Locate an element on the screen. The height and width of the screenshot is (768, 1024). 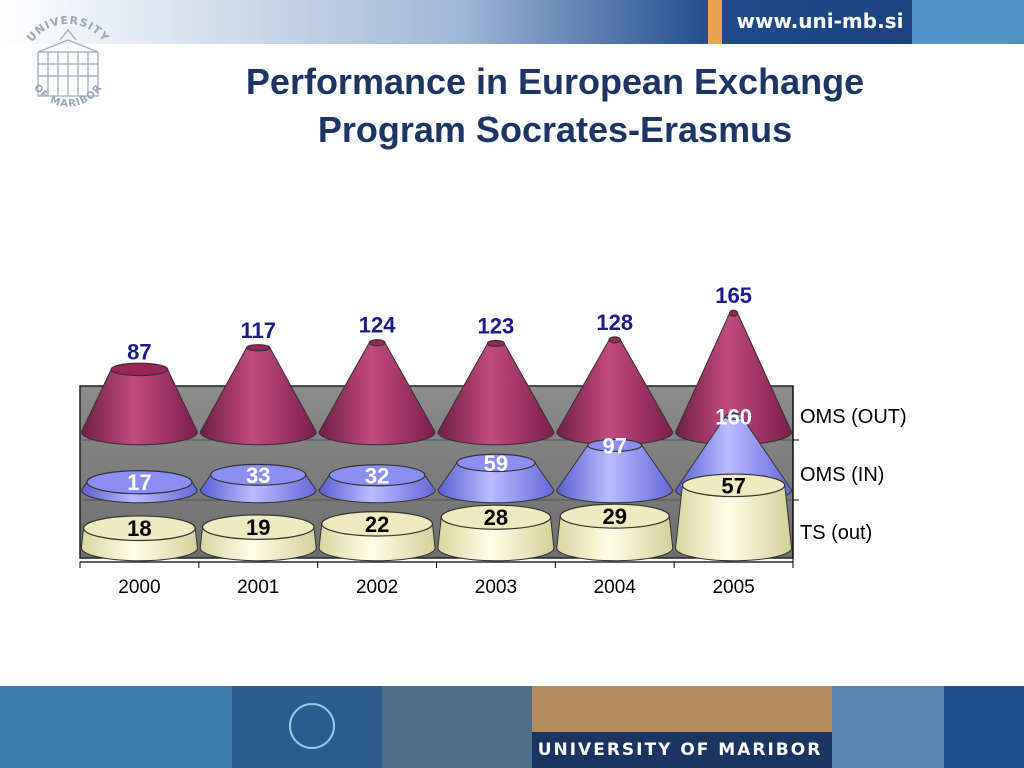
footer-photo-atom is located at coordinates (307, 727).